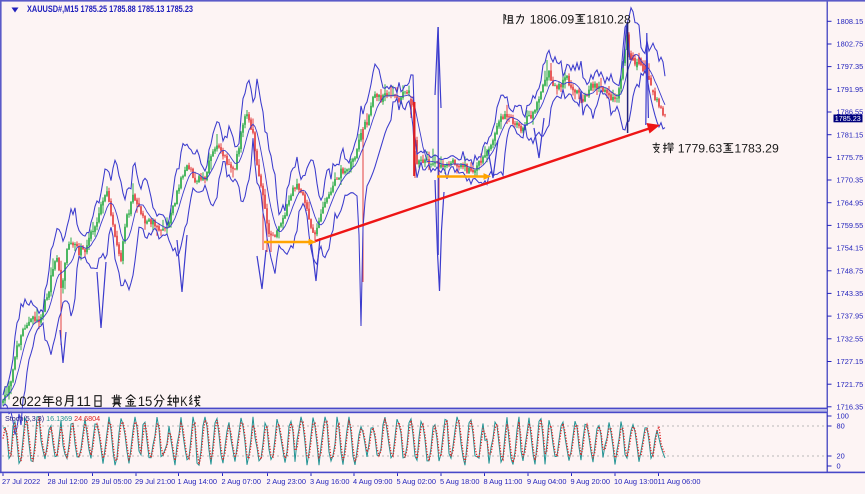 The image size is (865, 494). I want to click on svg-text: 1770.35, so click(850, 180).